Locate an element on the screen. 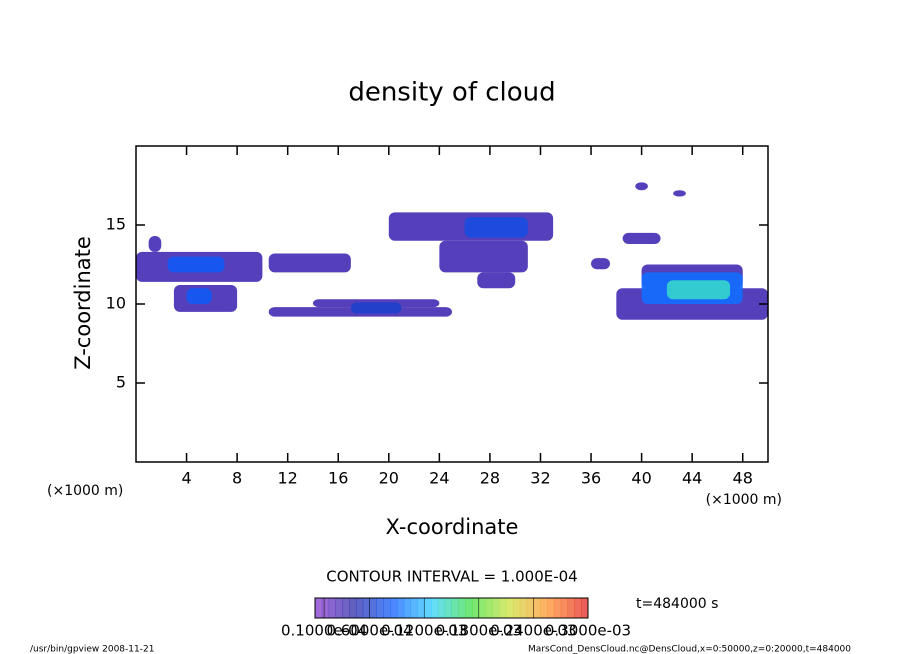 This screenshot has height=654, width=904. colorbar-label: 0.1200e-03 is located at coordinates (424, 631).